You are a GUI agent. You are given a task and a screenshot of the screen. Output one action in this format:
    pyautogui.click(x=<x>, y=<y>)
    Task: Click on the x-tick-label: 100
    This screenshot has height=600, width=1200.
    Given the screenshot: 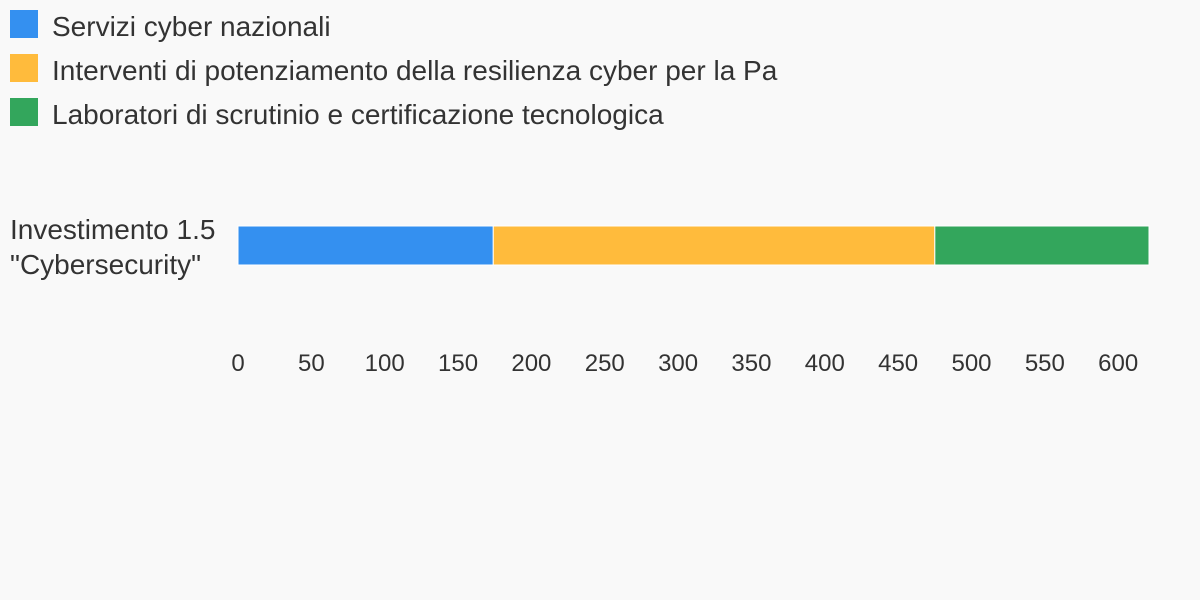 What is the action you would take?
    pyautogui.click(x=385, y=363)
    